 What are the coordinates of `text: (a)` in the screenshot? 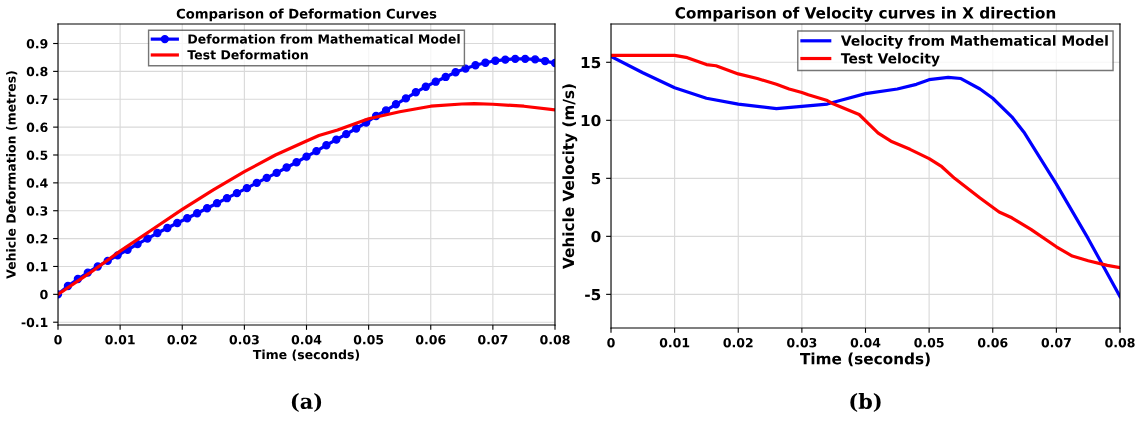 It's located at (306, 402).